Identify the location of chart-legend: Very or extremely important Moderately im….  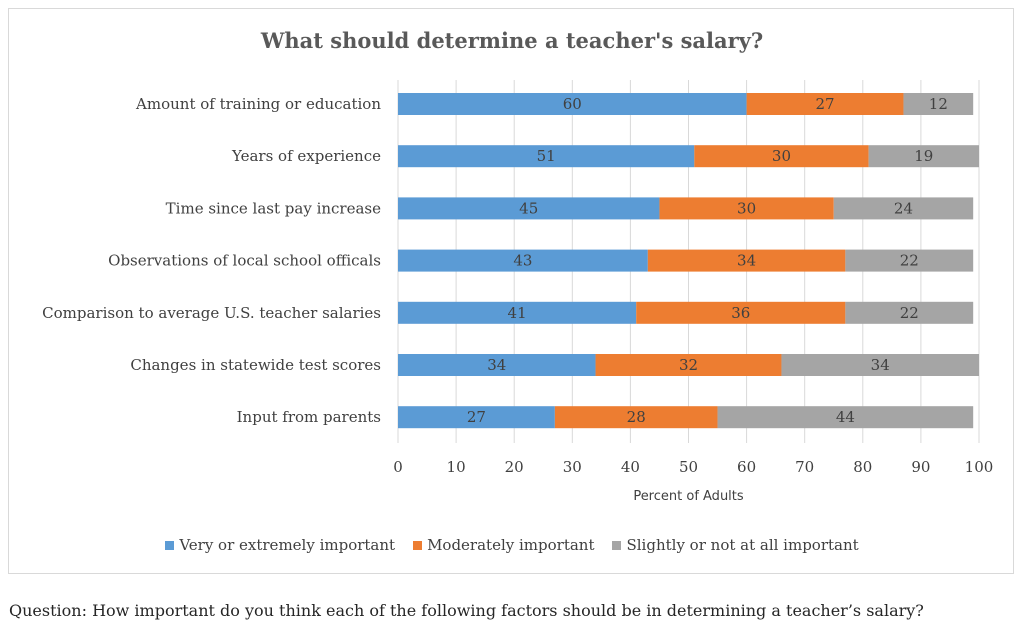
(512, 545).